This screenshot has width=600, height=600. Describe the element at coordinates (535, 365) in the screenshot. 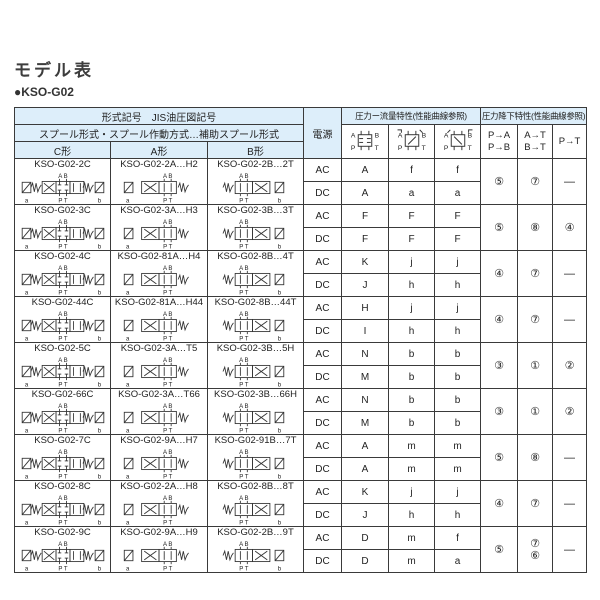

I see `drop-curve-at-bt: ①` at that location.